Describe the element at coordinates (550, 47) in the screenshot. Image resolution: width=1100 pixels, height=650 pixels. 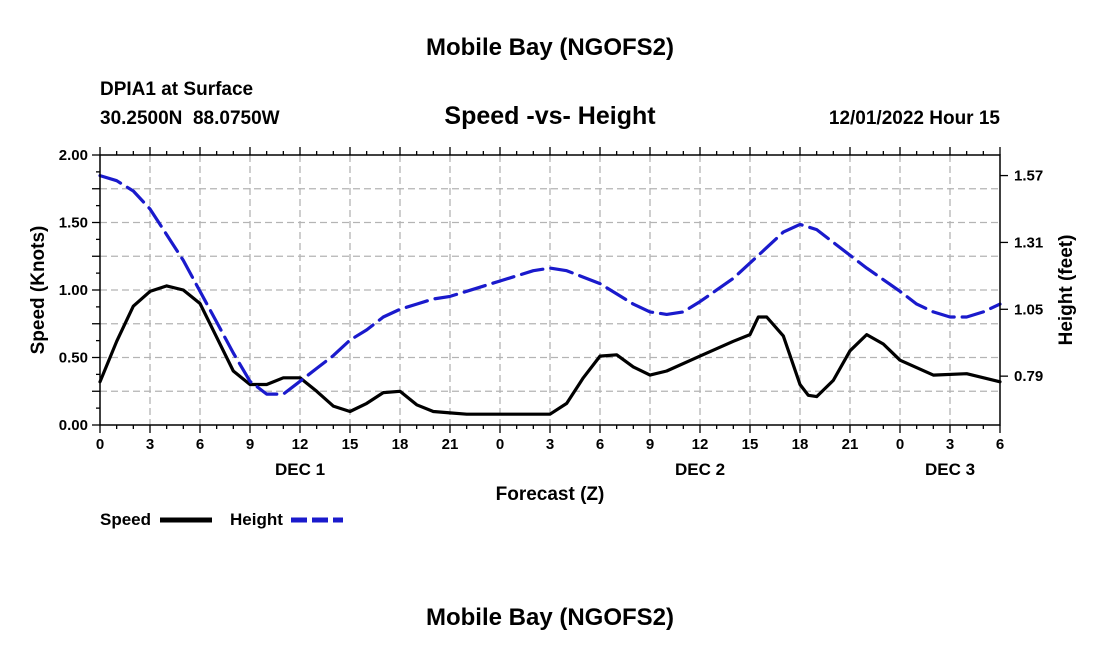
I see `header-title: Mobile Bay (NGOFS2)` at that location.